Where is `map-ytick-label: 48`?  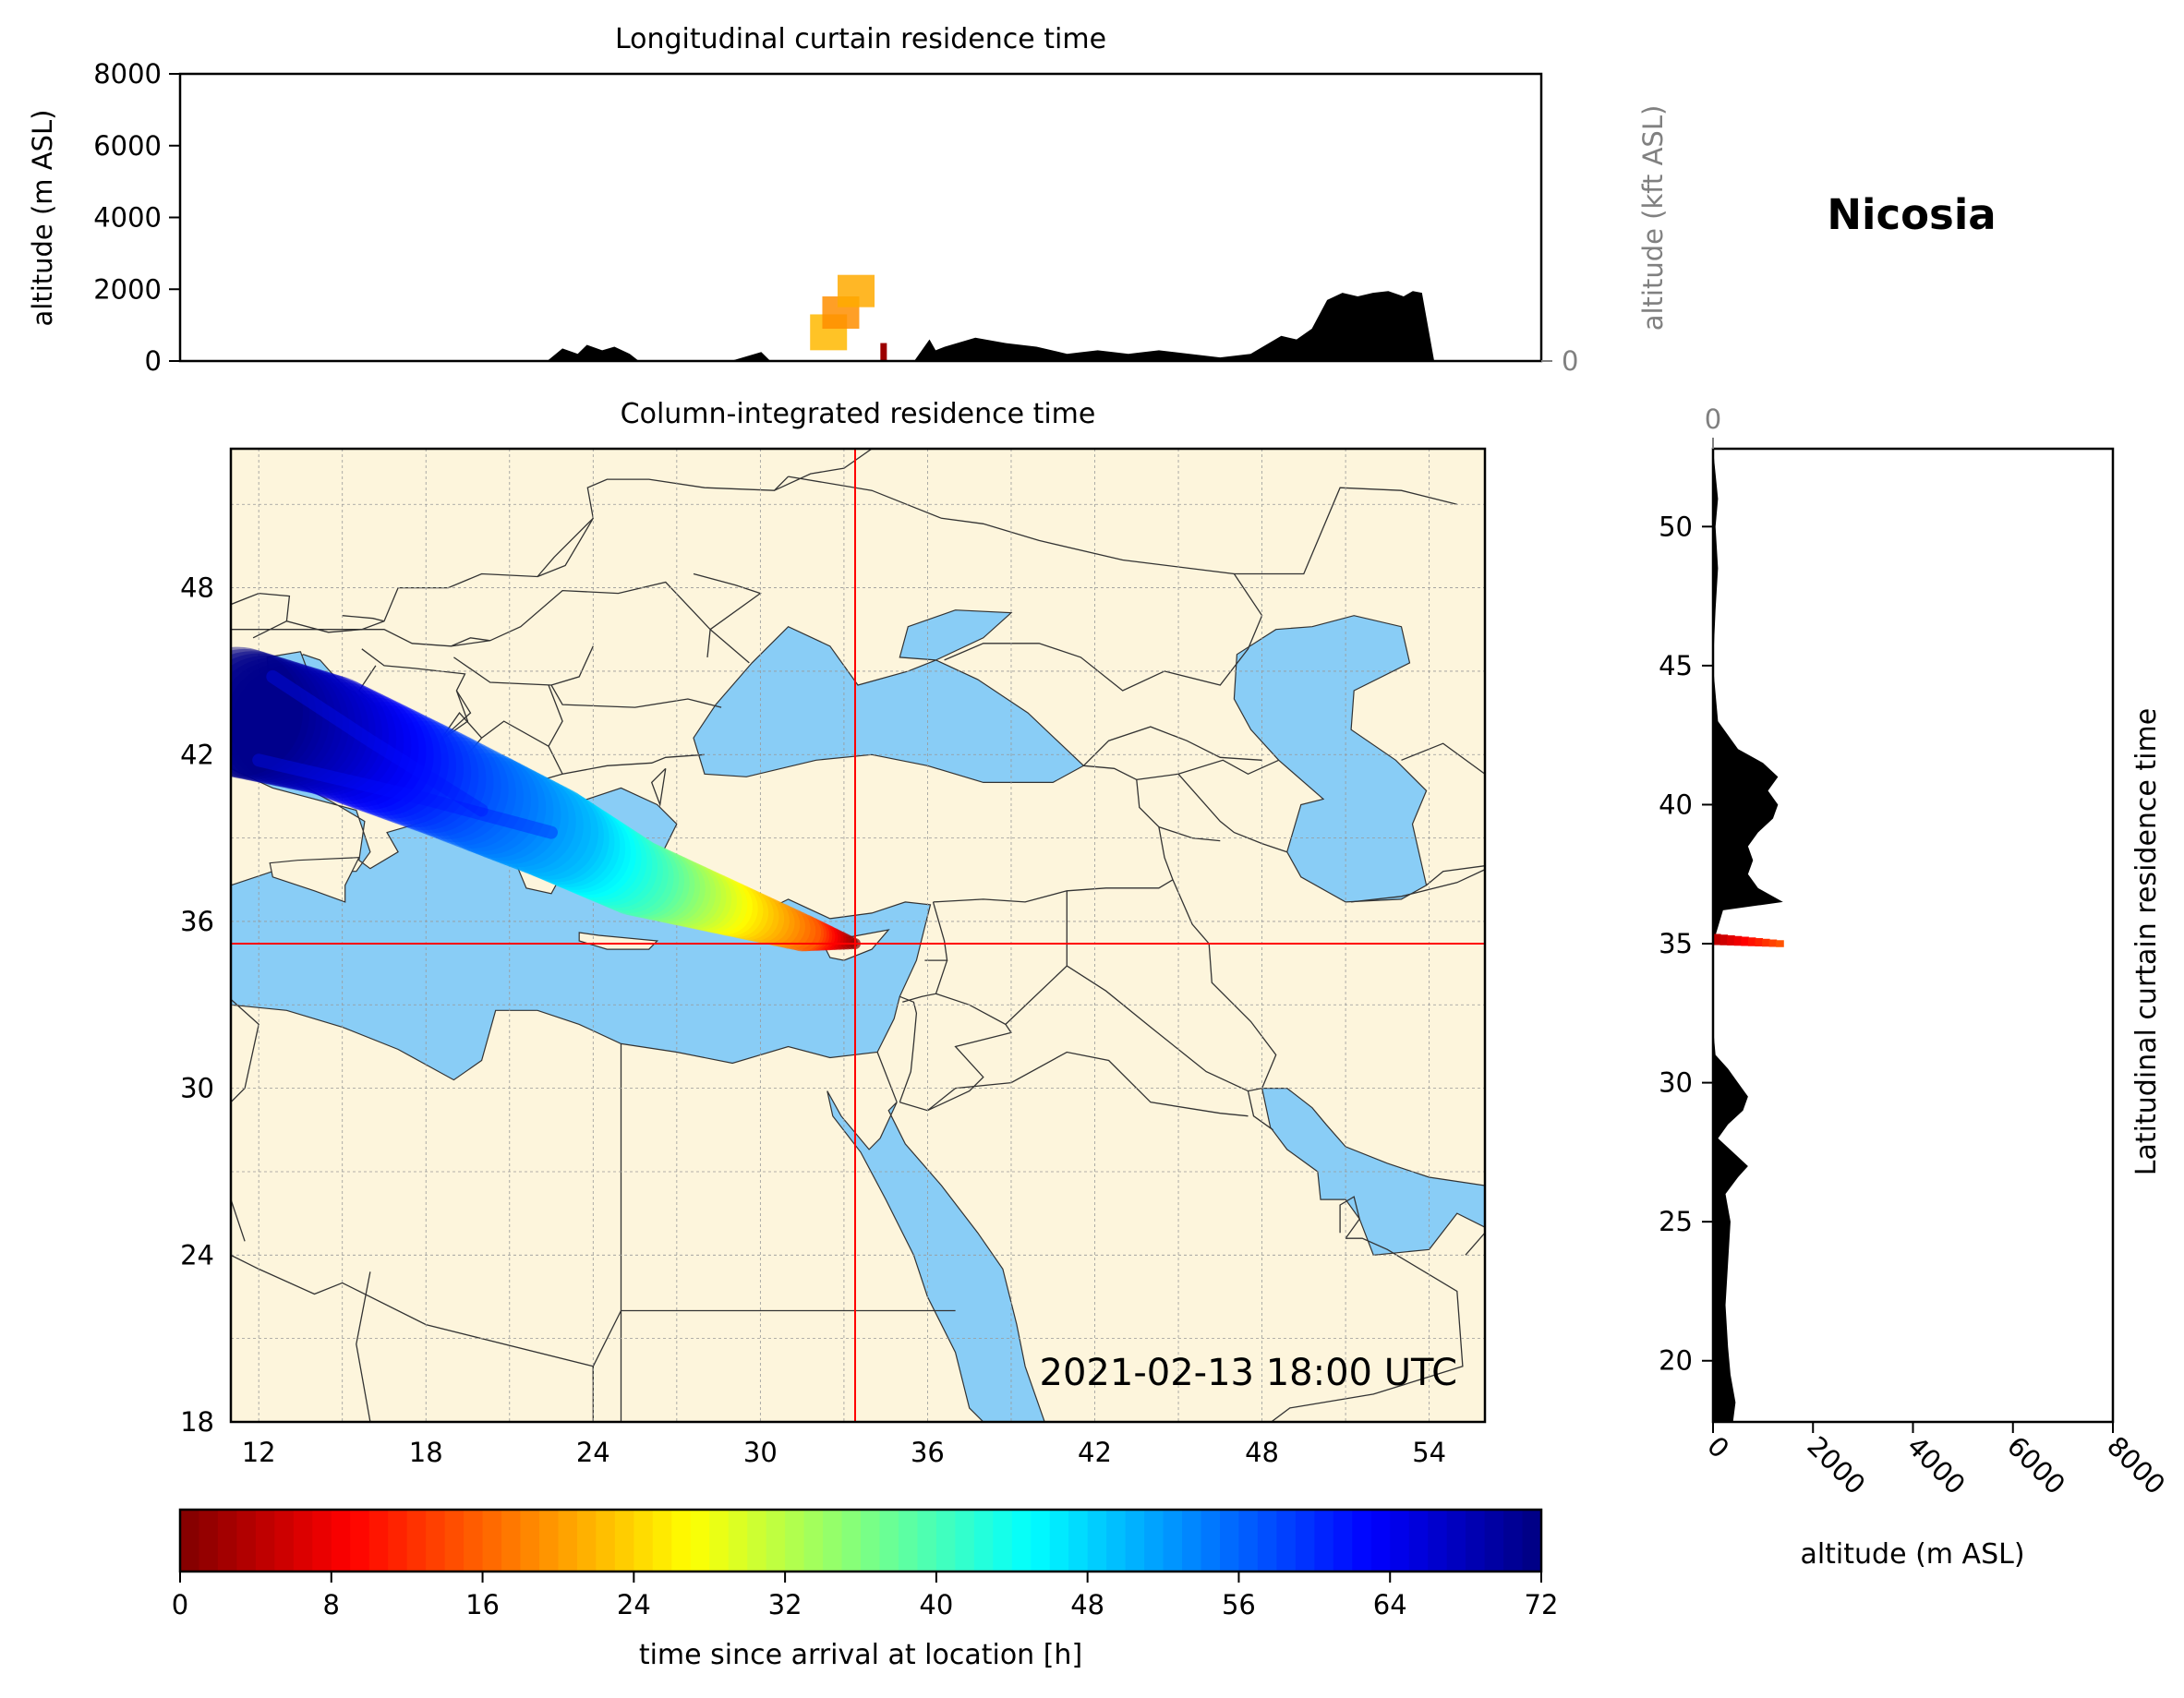 map-ytick-label: 48 is located at coordinates (197, 588).